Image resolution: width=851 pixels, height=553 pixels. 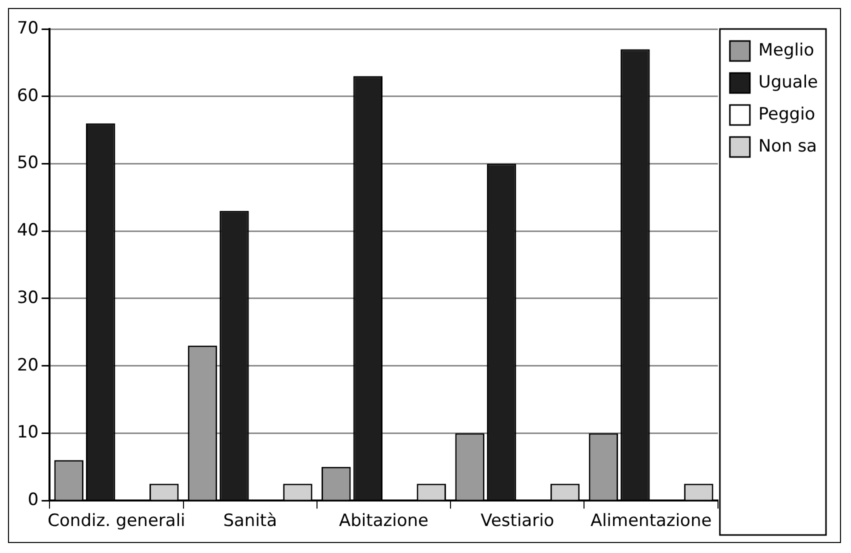 I want to click on y-tick-label: 60, so click(x=27, y=96).